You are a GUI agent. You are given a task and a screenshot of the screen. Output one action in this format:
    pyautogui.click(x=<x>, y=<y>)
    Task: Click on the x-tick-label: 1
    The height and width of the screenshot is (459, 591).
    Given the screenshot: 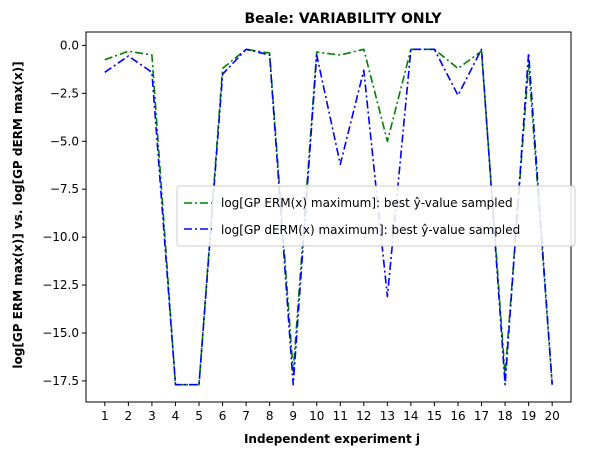 What is the action you would take?
    pyautogui.click(x=105, y=416)
    